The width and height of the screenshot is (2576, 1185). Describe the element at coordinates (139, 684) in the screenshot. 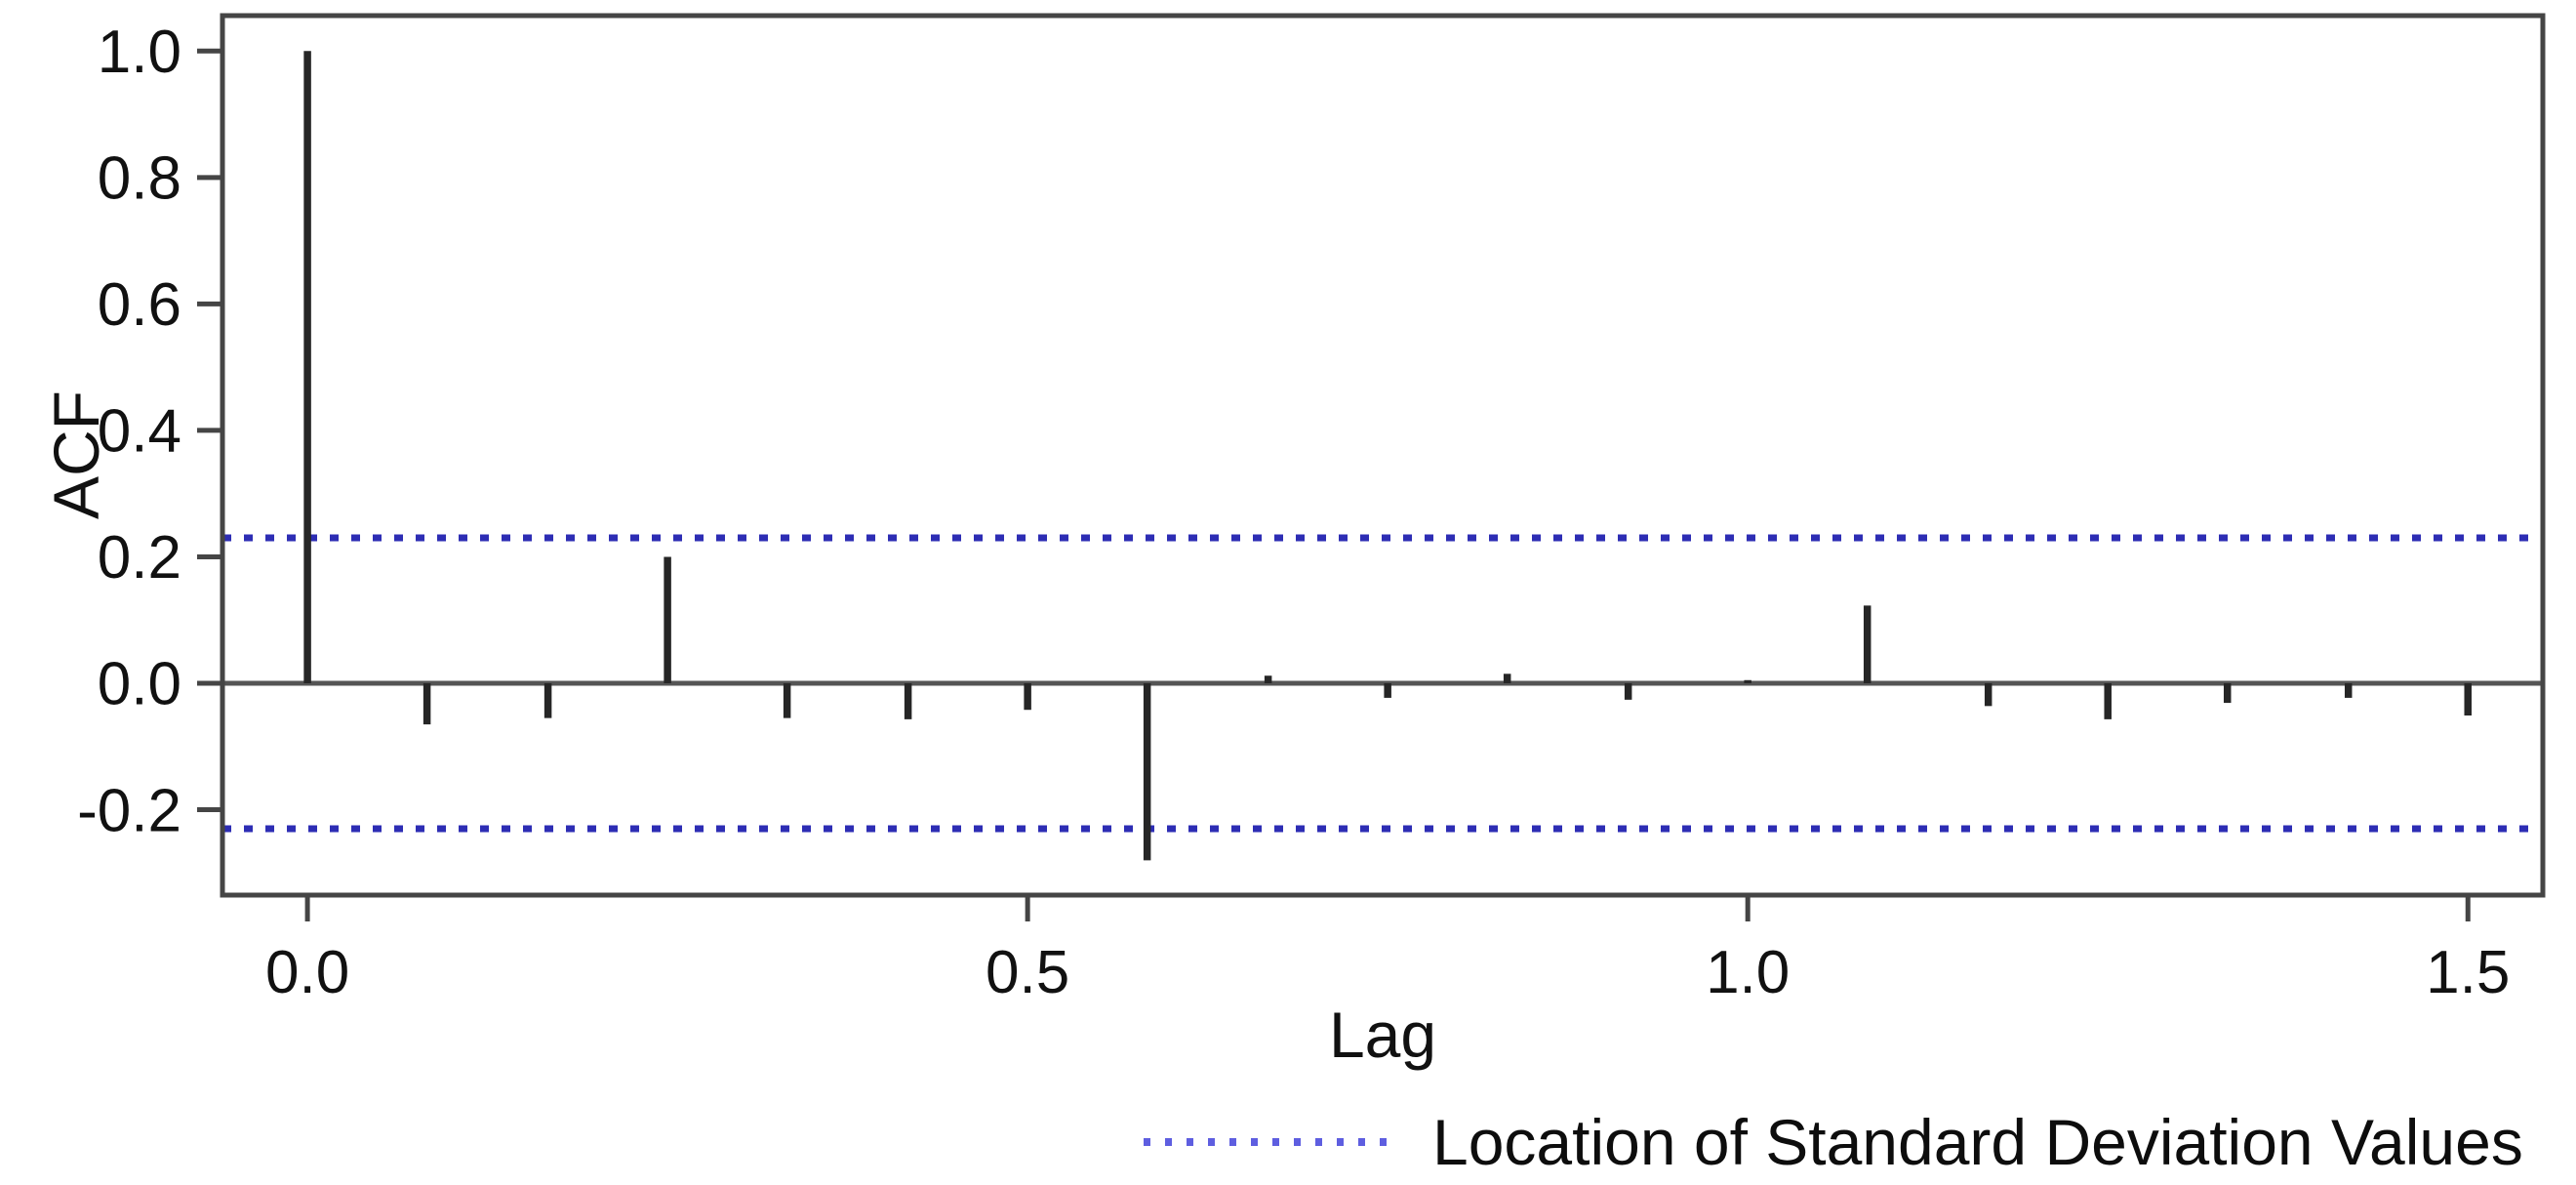

I see `y-tick-label: 0.0` at that location.